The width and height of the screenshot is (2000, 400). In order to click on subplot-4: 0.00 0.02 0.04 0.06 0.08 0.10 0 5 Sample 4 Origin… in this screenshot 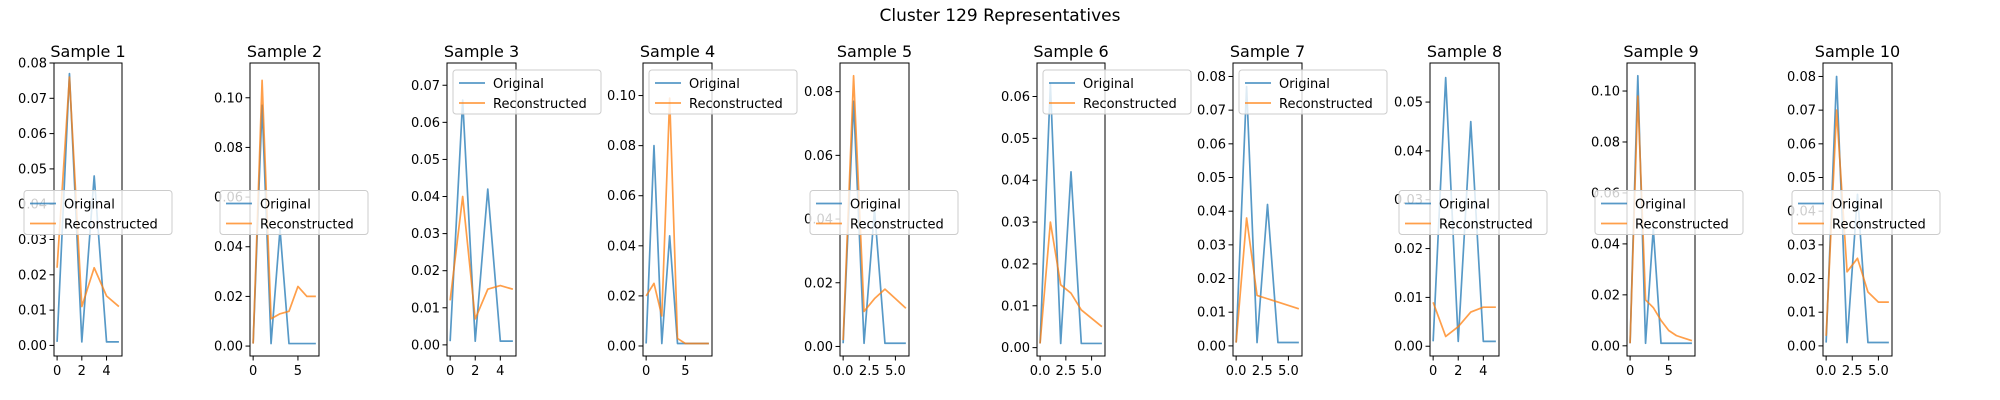, I will do `click(702, 210)`.